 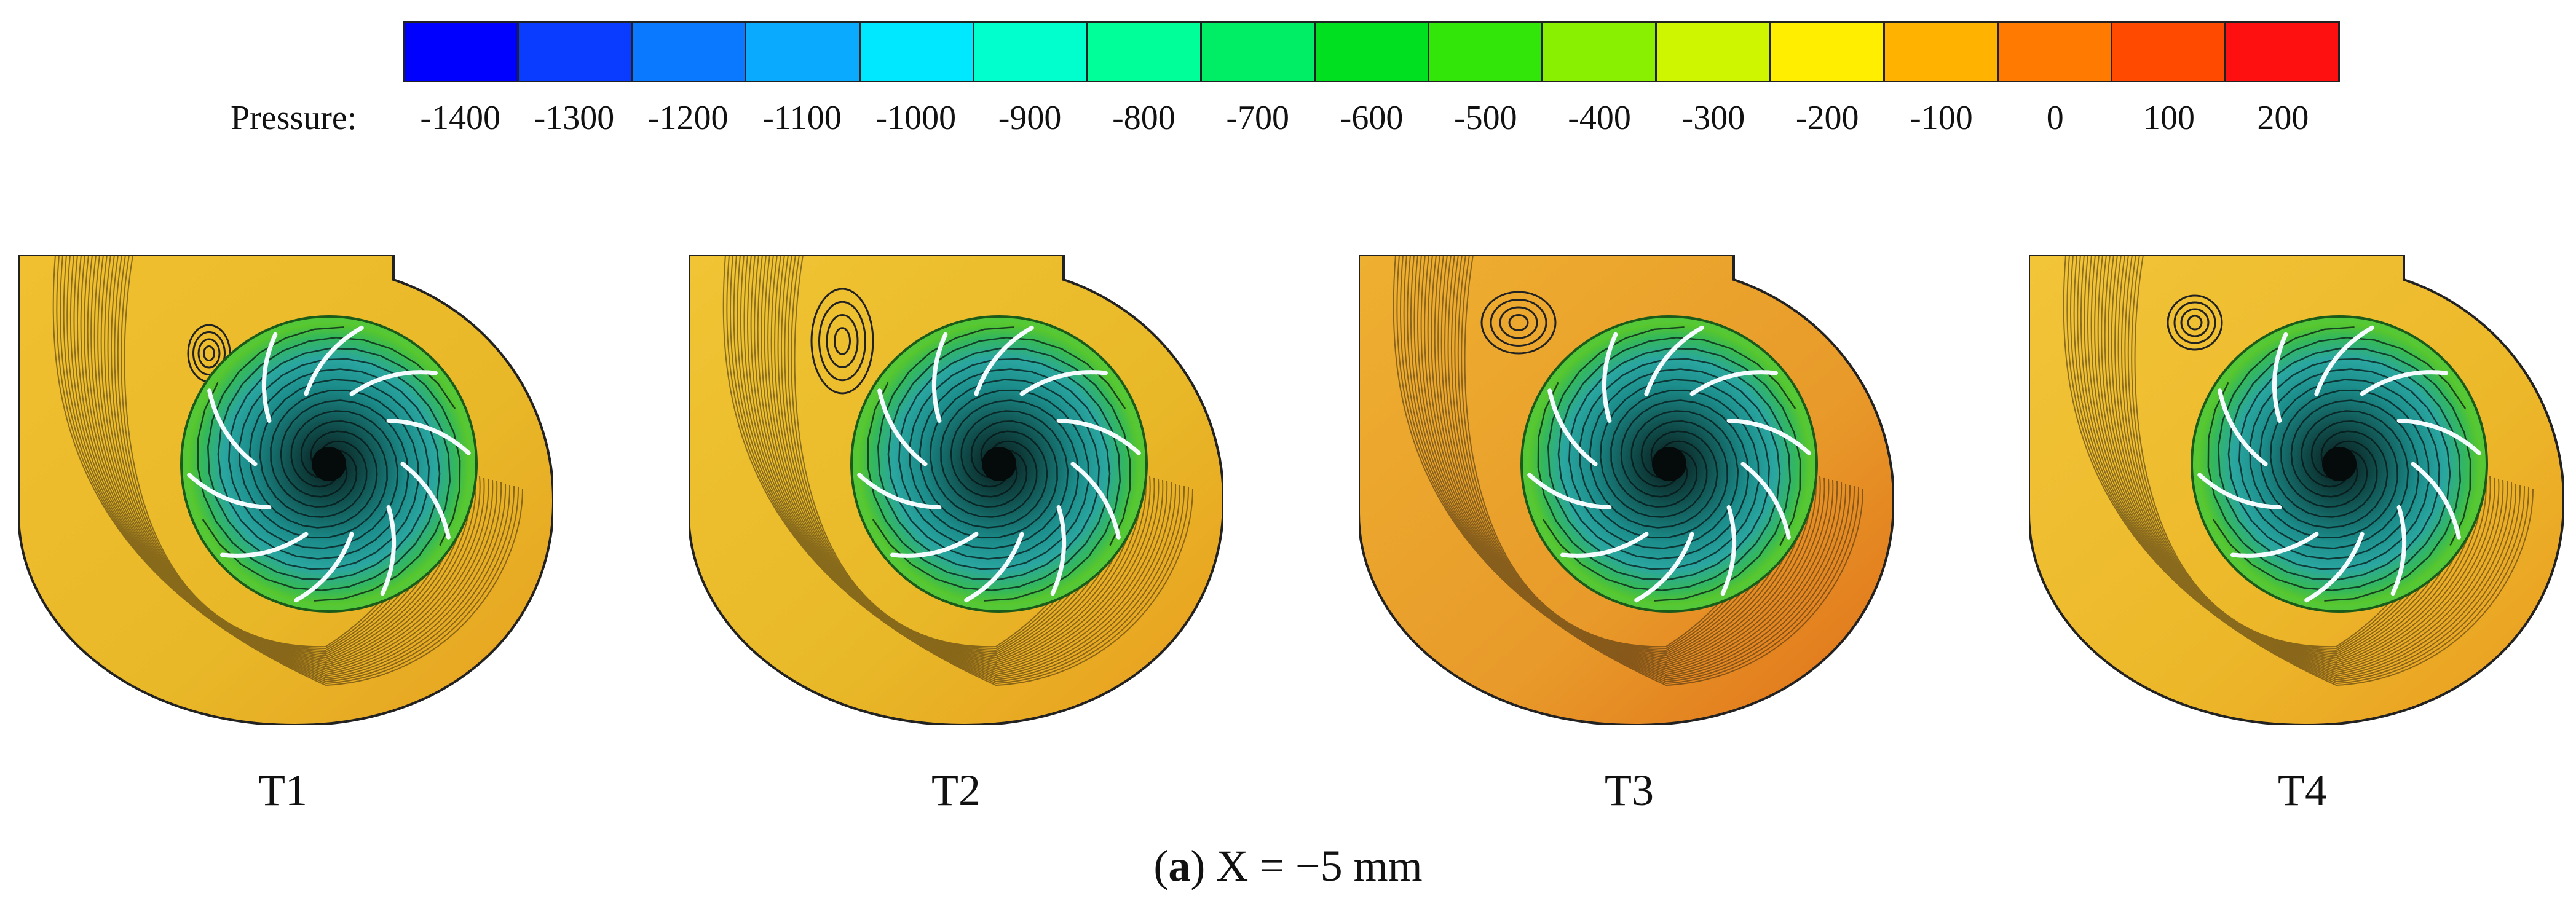 I want to click on figure-caption: (a) X = −5 mm, so click(x=1288, y=866).